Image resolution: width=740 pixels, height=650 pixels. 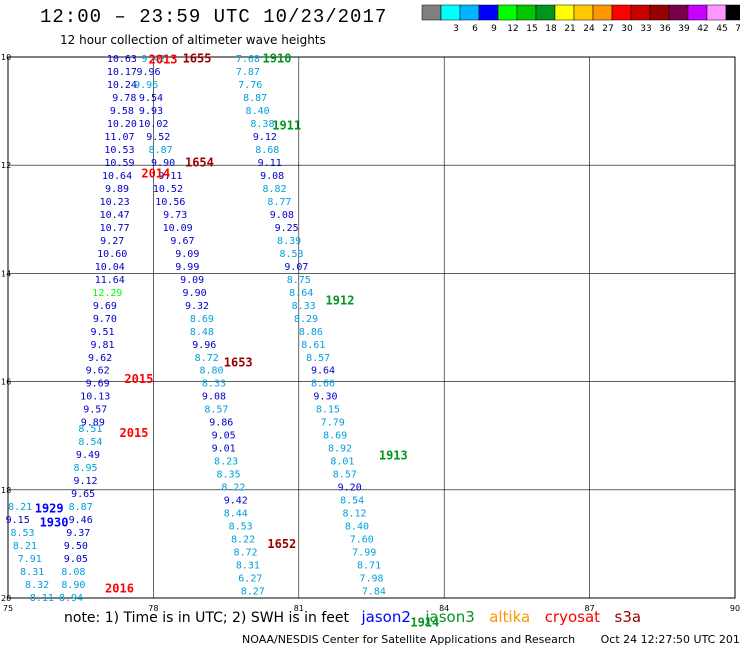 What do you see at coordinates (195, 293) in the screenshot?
I see `swh-value: 9.90` at bounding box center [195, 293].